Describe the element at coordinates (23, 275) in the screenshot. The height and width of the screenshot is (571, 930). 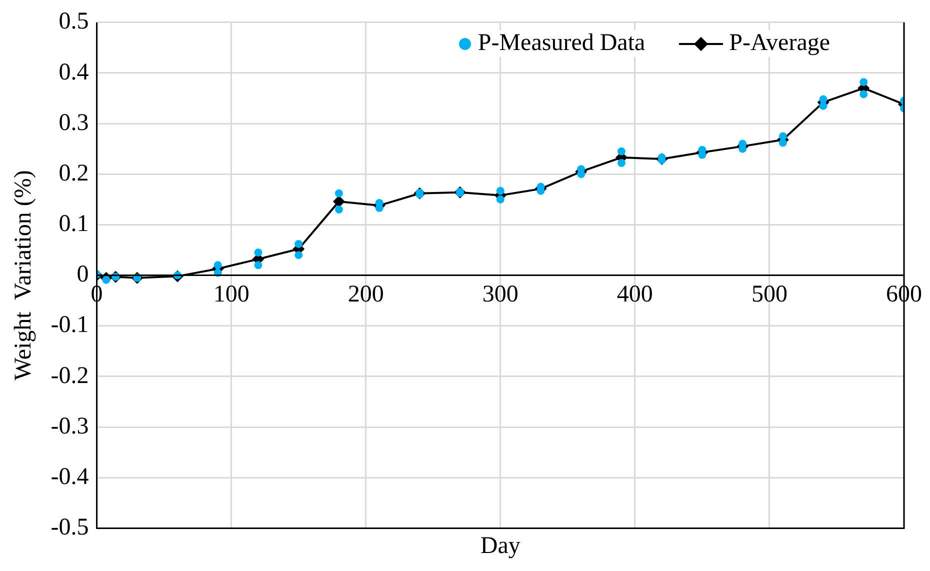
I see `y-axis-title: Weight Variation (%)` at that location.